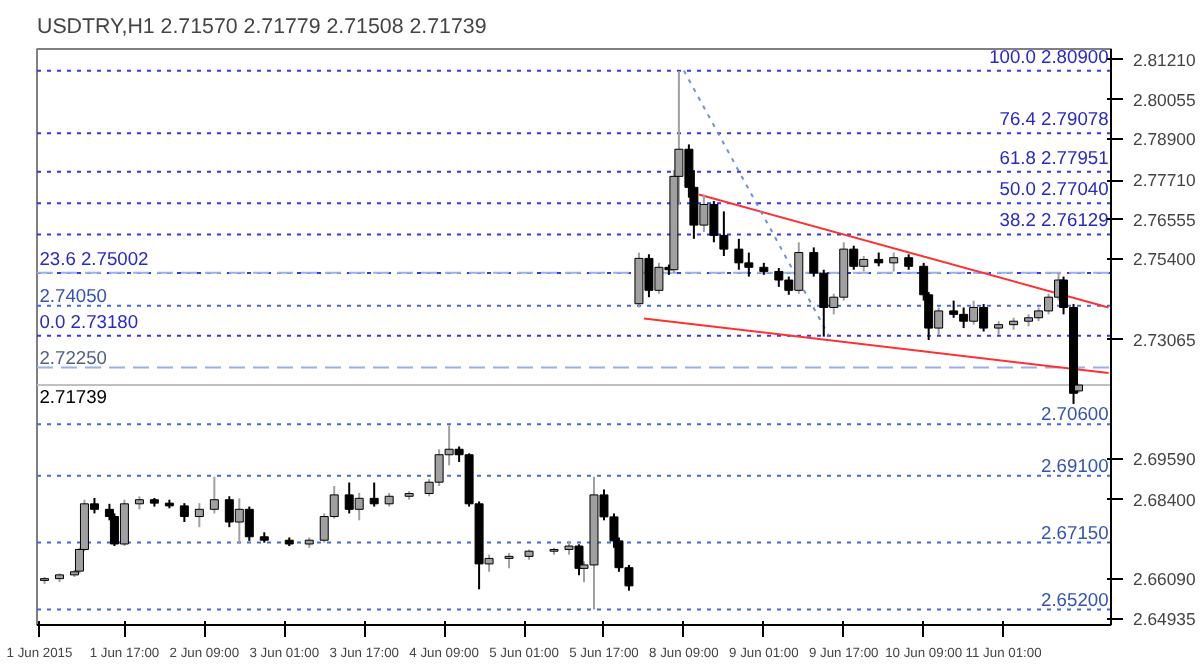 The height and width of the screenshot is (666, 1200). Describe the element at coordinates (73, 357) in the screenshot. I see `ref-line-label: 2.72250` at that location.